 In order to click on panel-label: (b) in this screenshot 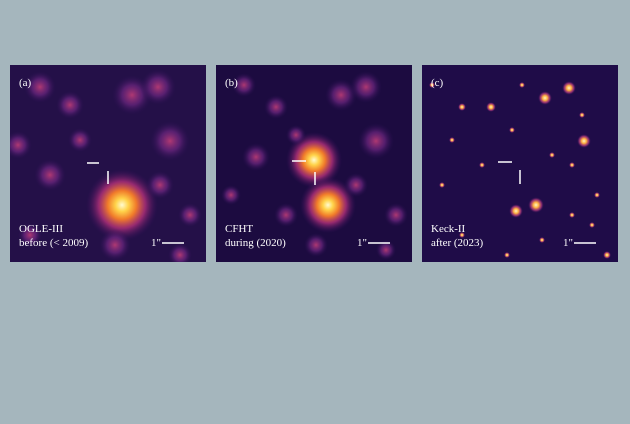, I will do `click(231, 83)`.